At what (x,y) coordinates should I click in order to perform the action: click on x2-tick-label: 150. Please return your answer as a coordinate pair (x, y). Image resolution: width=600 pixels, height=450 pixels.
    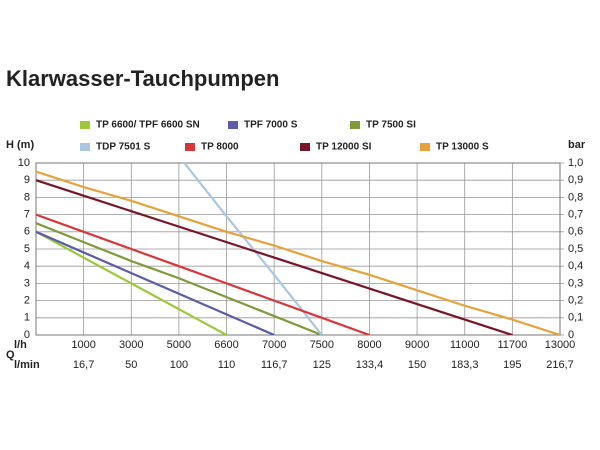
    Looking at the image, I should click on (417, 365).